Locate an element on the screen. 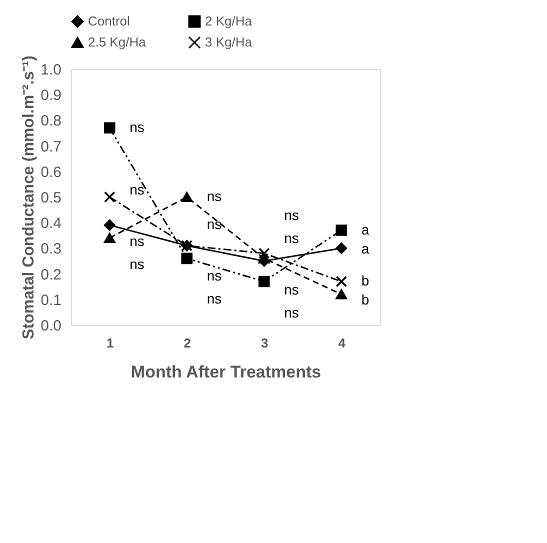 The height and width of the screenshot is (543, 547). x-tick-label: 4 is located at coordinates (342, 343).